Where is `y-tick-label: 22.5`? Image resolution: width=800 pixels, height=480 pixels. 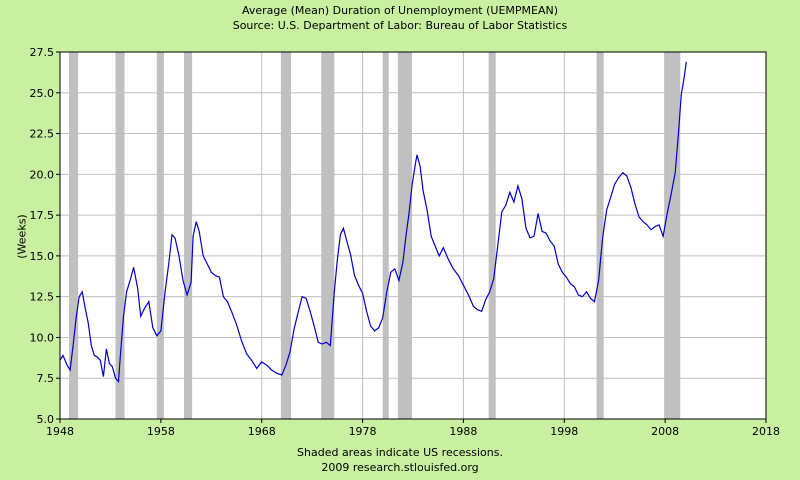
y-tick-label: 22.5 is located at coordinates (42, 134).